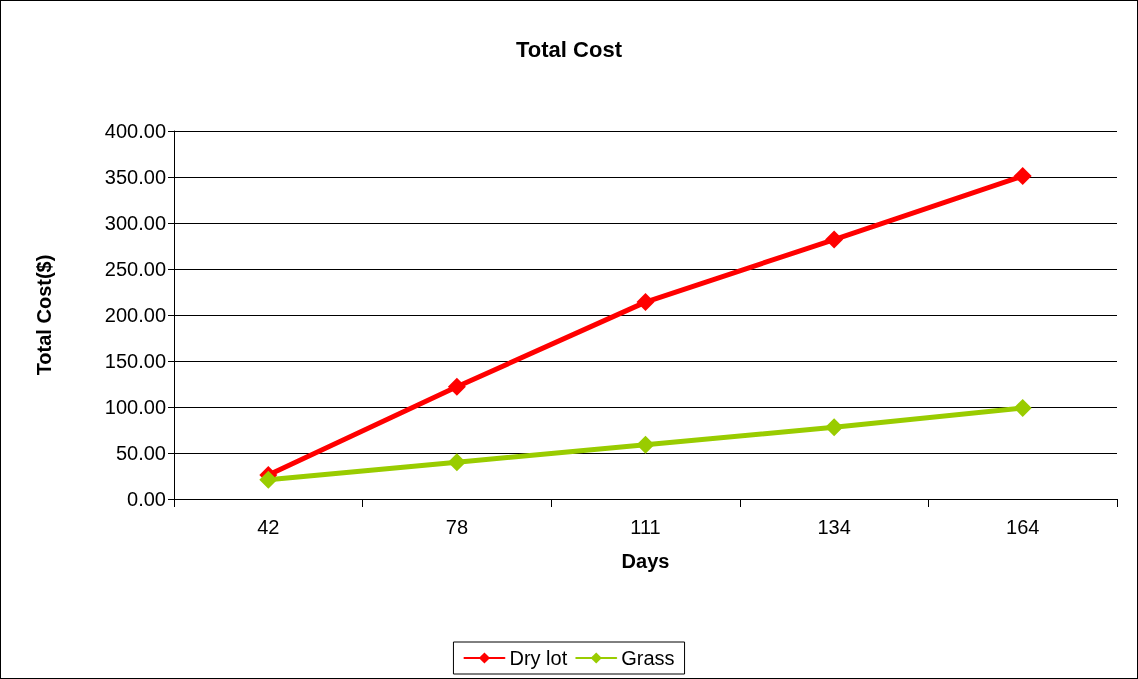  What do you see at coordinates (135, 223) in the screenshot?
I see `y-tick-label: 300.00` at bounding box center [135, 223].